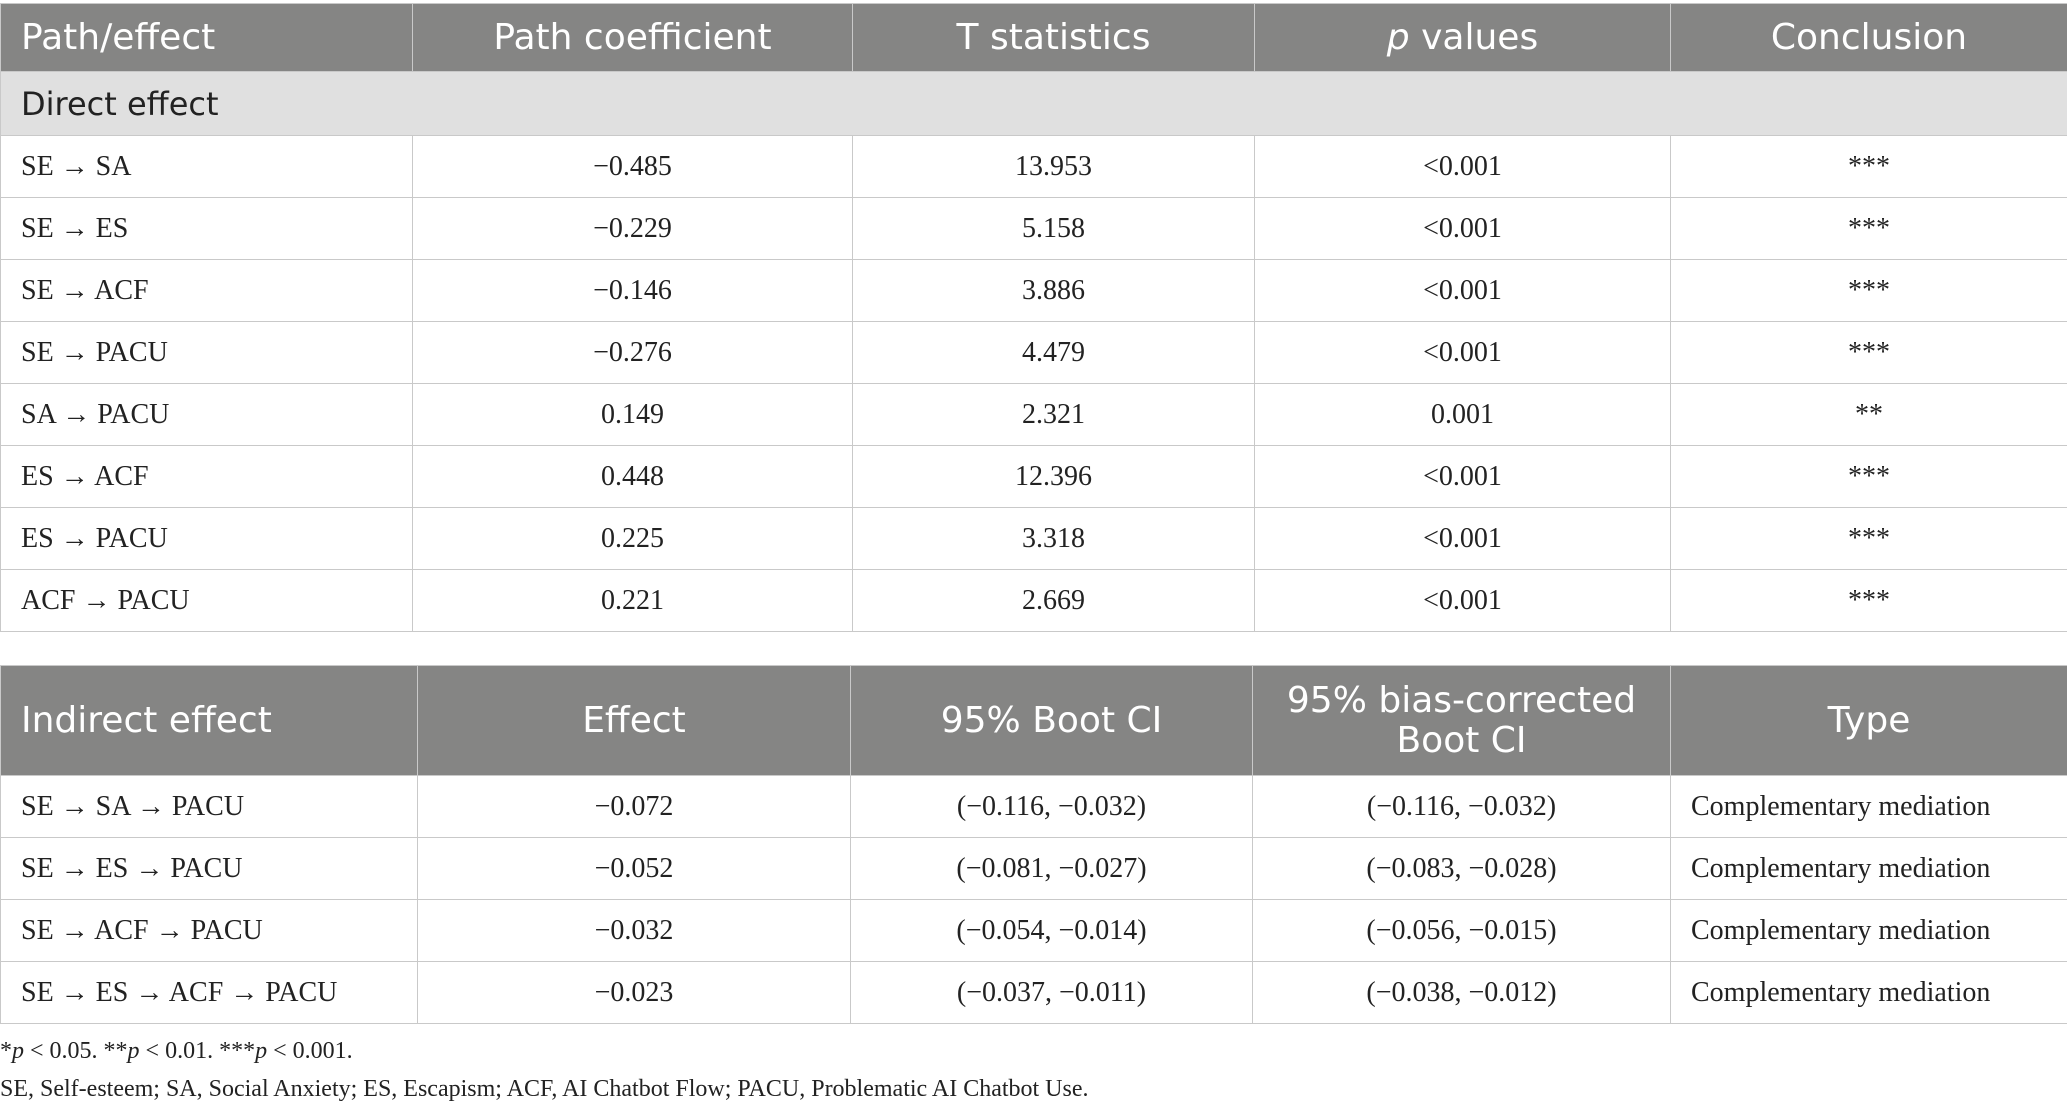  Describe the element at coordinates (206, 166) in the screenshot. I see `table-cell: SE → SA` at that location.